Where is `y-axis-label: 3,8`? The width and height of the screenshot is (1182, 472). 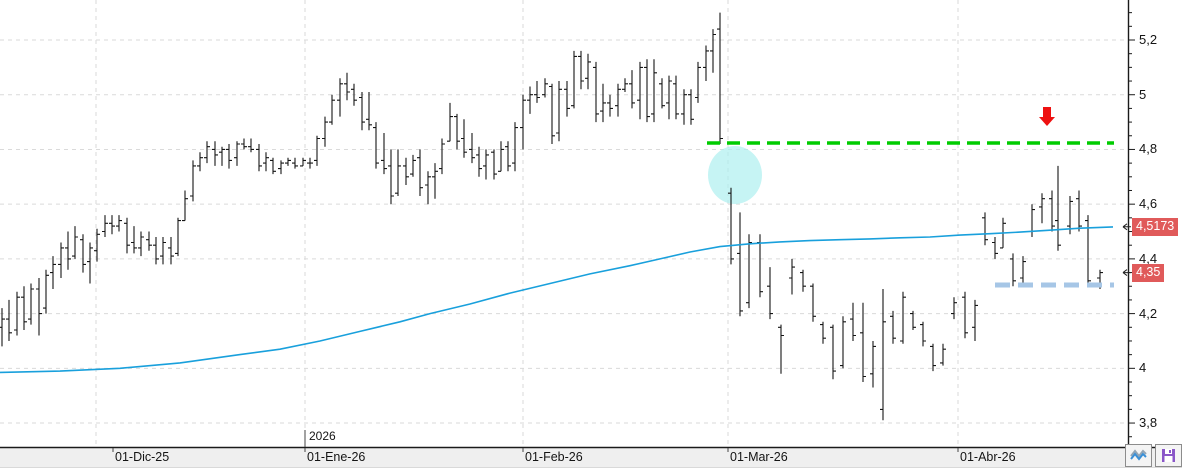 y-axis-label: 3,8 is located at coordinates (1148, 423).